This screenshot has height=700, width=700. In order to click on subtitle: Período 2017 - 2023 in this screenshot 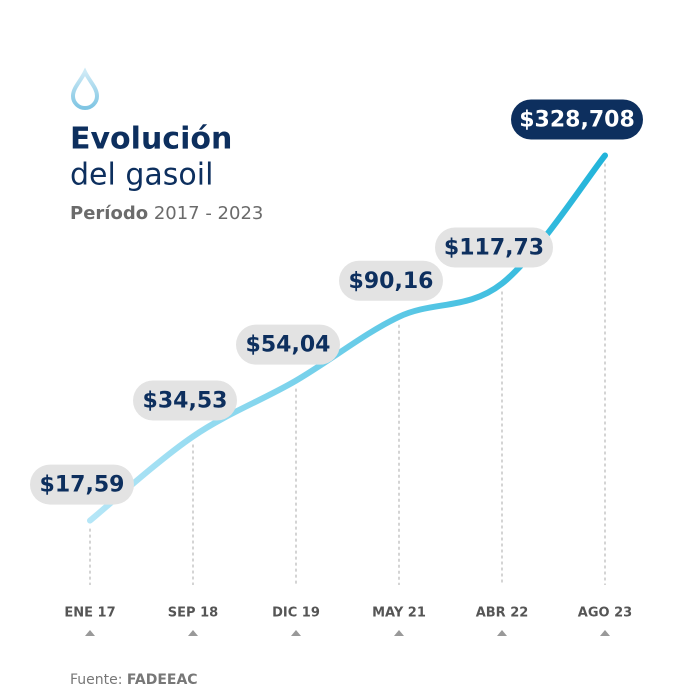, I will do `click(166, 213)`.